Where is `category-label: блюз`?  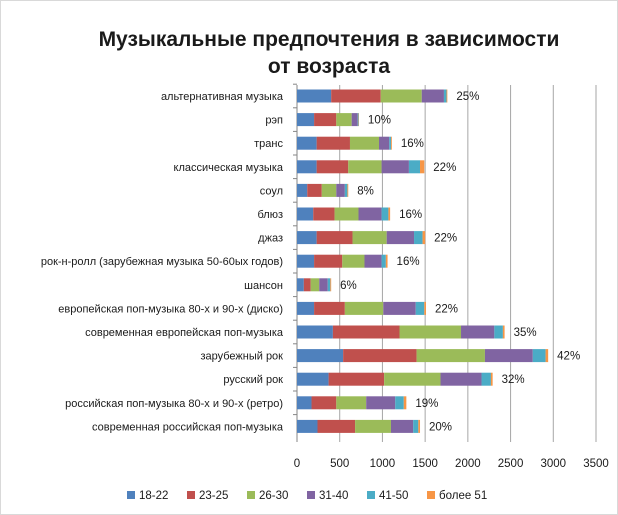 category-label: блюз is located at coordinates (270, 215).